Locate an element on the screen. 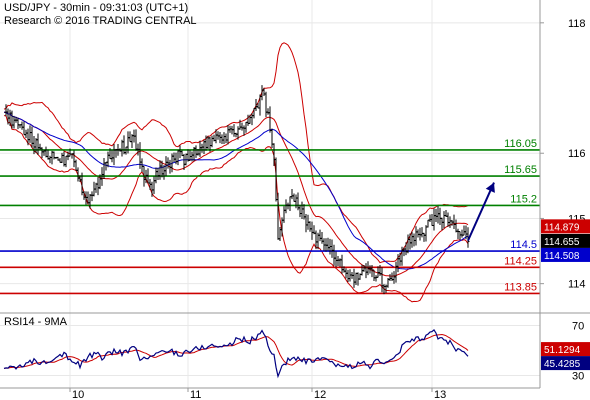 The width and height of the screenshot is (590, 400). projection-line is located at coordinates (481, 212).